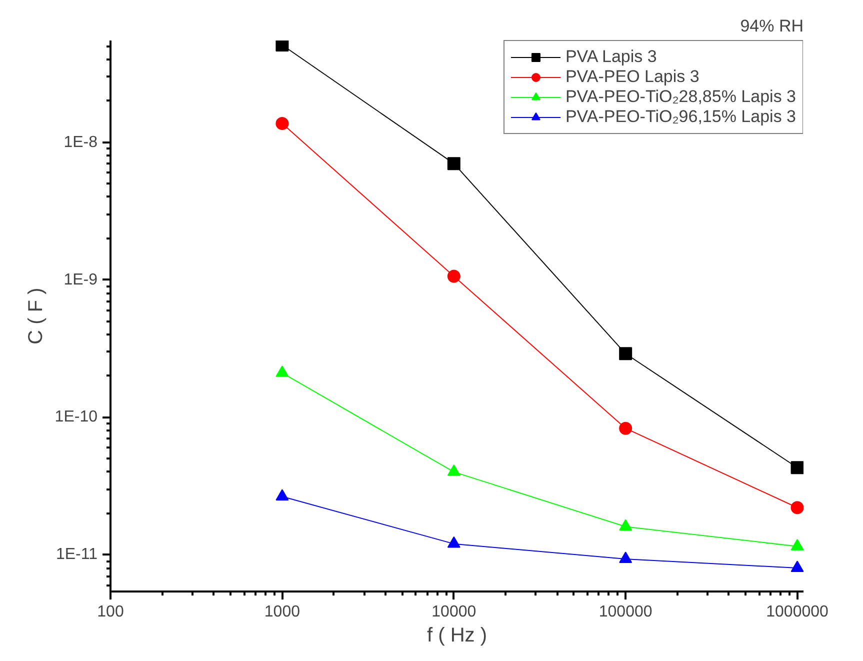 This screenshot has width=863, height=661. Describe the element at coordinates (76, 417) in the screenshot. I see `y-tick-label: 1E-10` at that location.